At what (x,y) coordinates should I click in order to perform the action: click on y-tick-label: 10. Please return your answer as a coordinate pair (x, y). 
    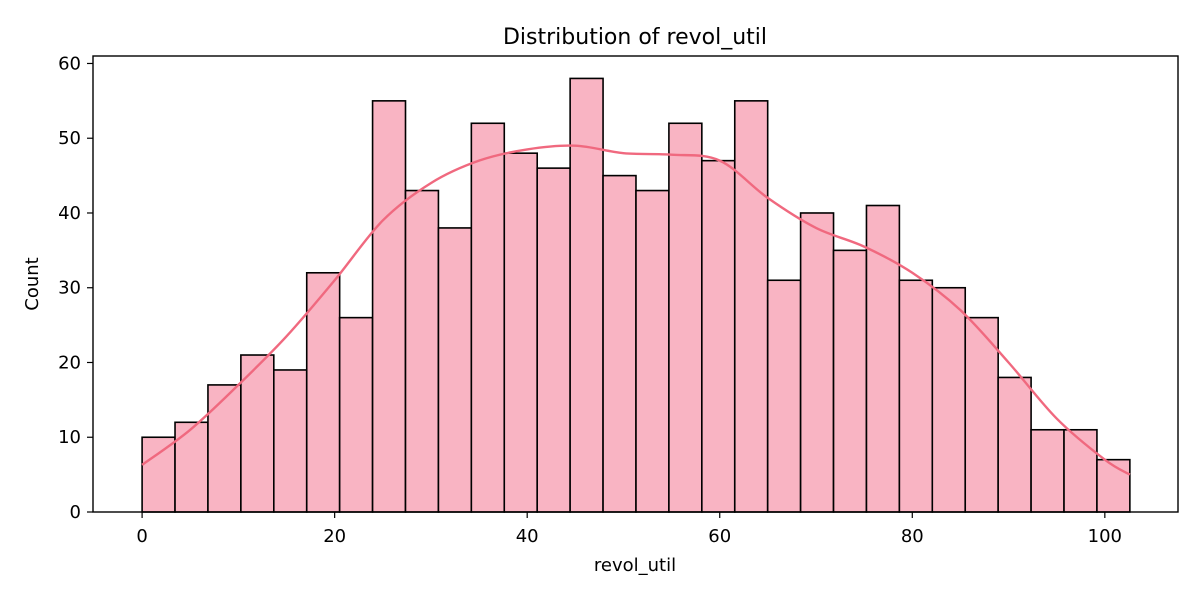
    Looking at the image, I should click on (69, 437).